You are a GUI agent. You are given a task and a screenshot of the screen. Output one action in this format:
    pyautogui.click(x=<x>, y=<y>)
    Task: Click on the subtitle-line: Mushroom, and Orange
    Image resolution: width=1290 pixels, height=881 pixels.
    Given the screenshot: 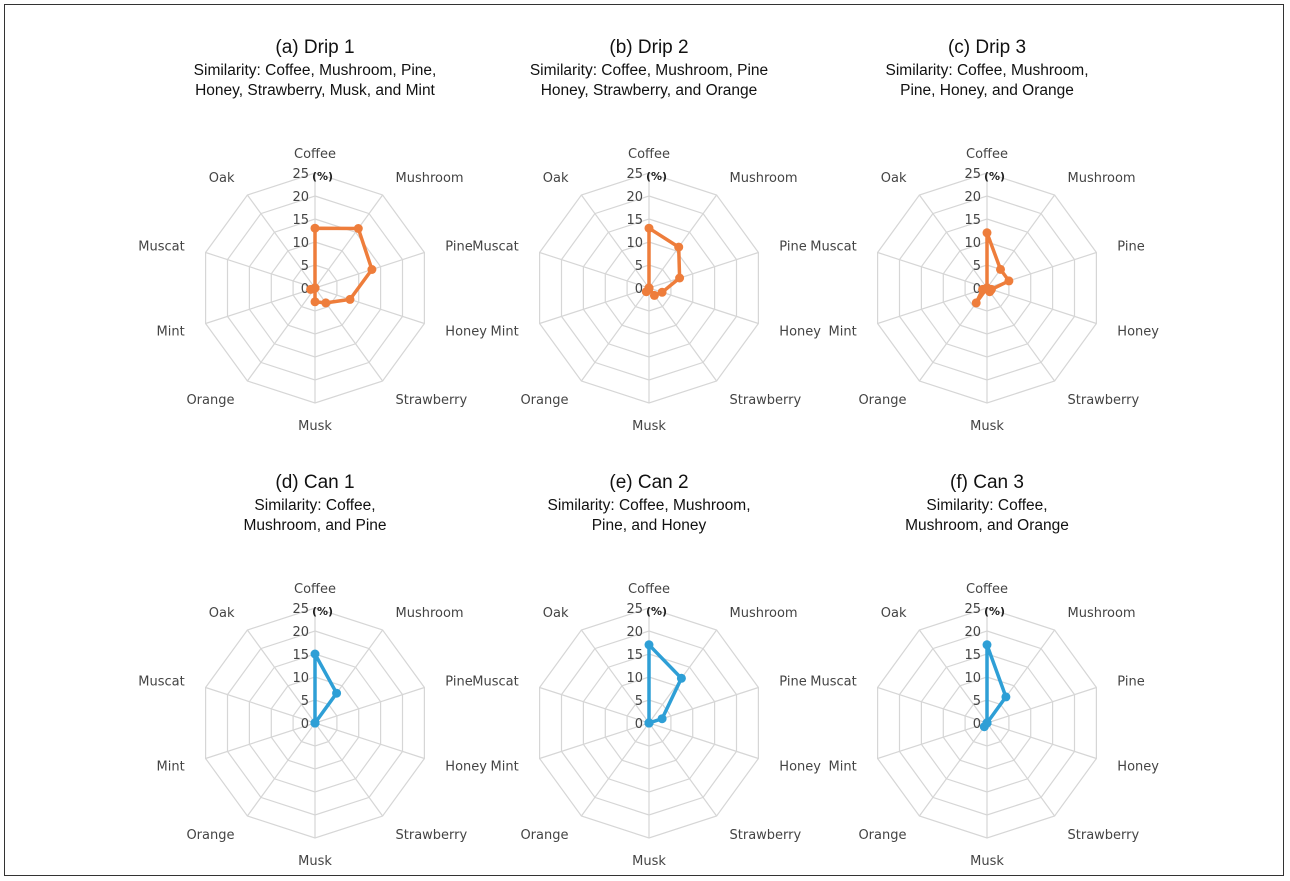 What is the action you would take?
    pyautogui.click(x=987, y=525)
    